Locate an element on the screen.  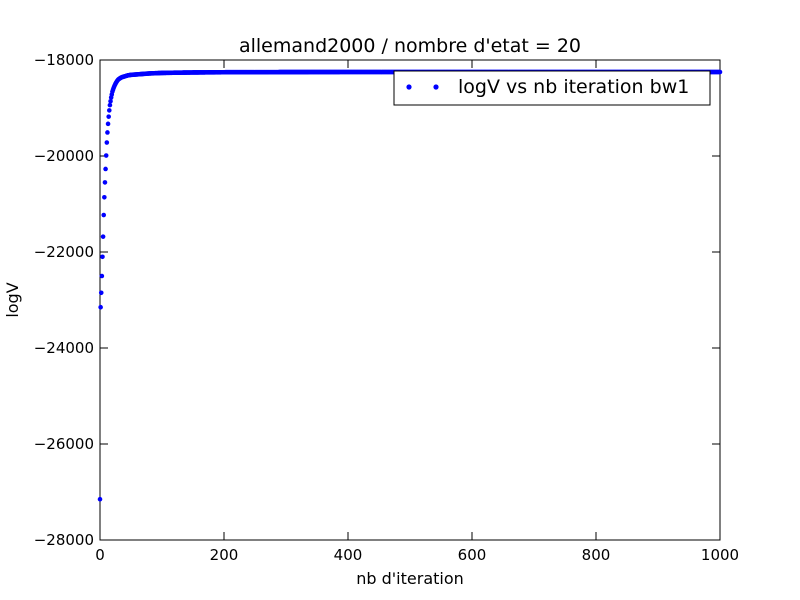
legend-box is located at coordinates (552, 88).